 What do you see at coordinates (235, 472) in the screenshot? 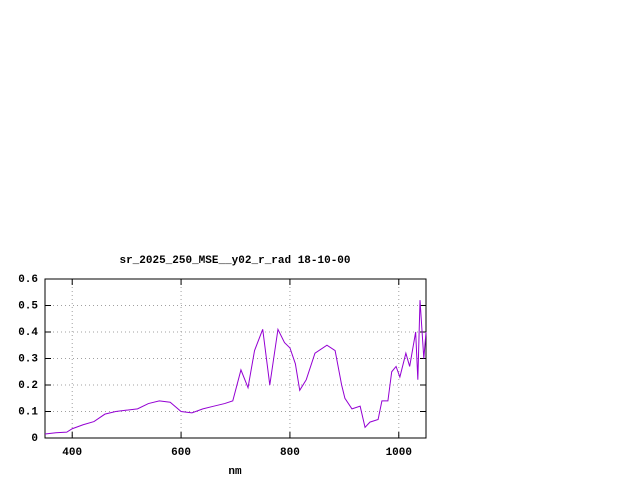
I see `x-axis-label: nm` at bounding box center [235, 472].